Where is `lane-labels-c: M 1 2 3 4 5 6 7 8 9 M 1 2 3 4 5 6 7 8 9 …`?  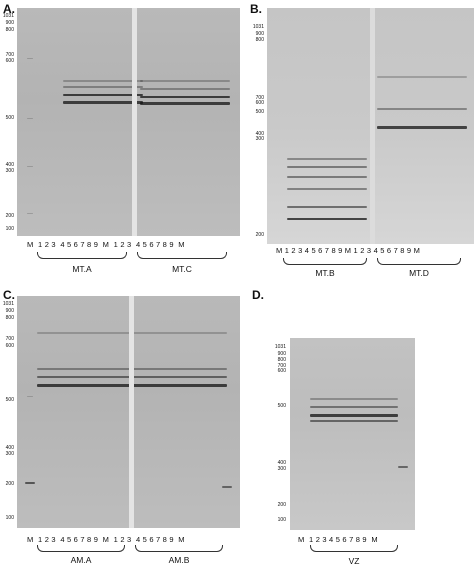
lane-labels-c: M 1 2 3 4 5 6 7 8 9 M 1 2 3 4 5 6 7 8 9 … is located at coordinates (106, 539).